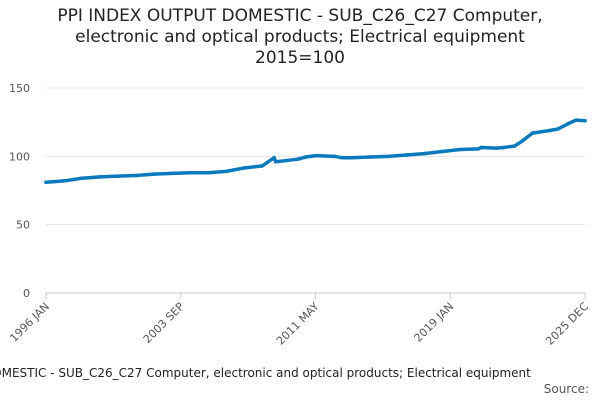 Image resolution: width=600 pixels, height=400 pixels. What do you see at coordinates (29, 322) in the screenshot?
I see `x-tick-label: 1996 JAN` at bounding box center [29, 322].